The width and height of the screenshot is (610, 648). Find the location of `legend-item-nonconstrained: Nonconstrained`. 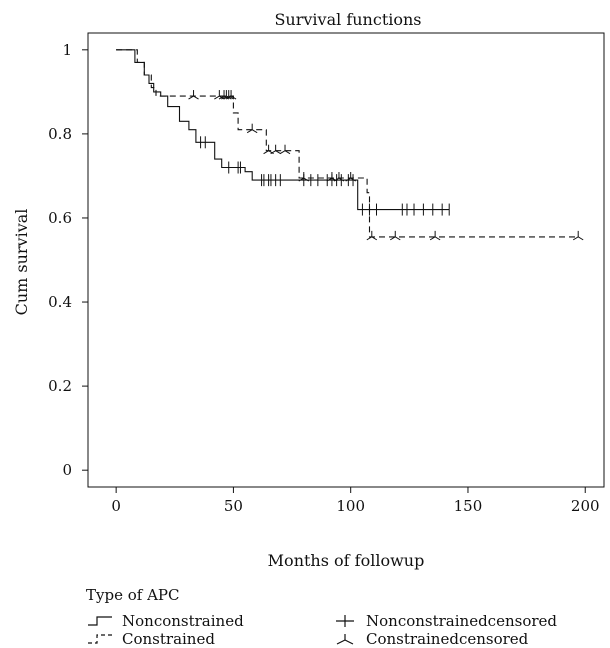

legend-item-nonconstrained: Nonconstrained is located at coordinates (165, 621).